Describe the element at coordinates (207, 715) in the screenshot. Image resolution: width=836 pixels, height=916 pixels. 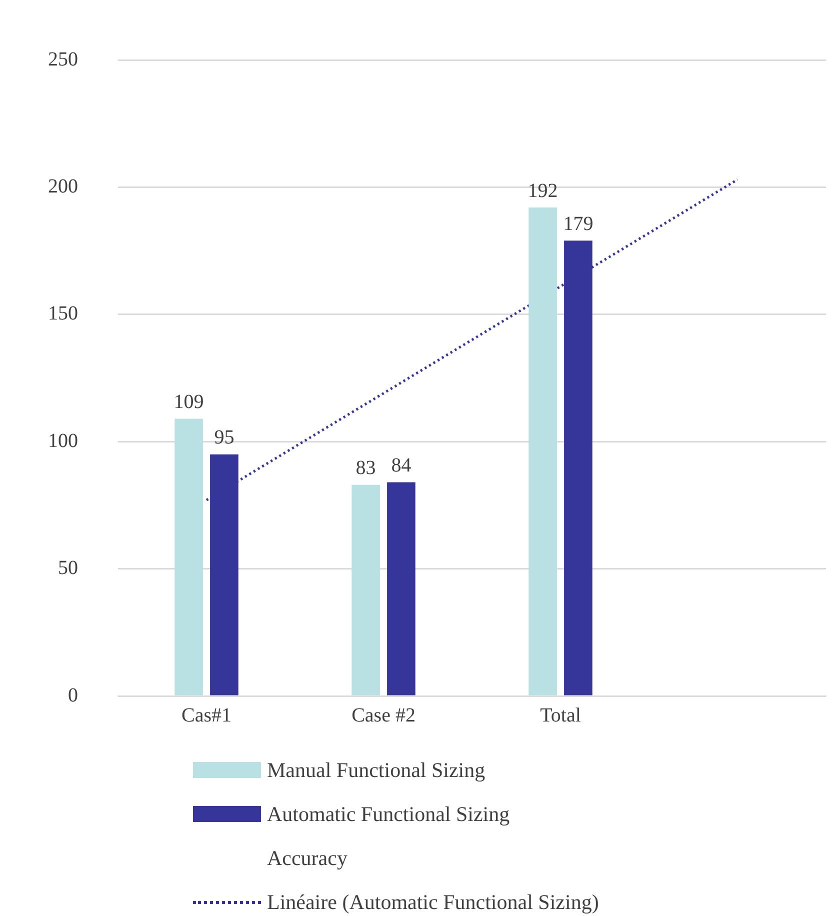
I see `x-tick-label: Cas#1` at that location.